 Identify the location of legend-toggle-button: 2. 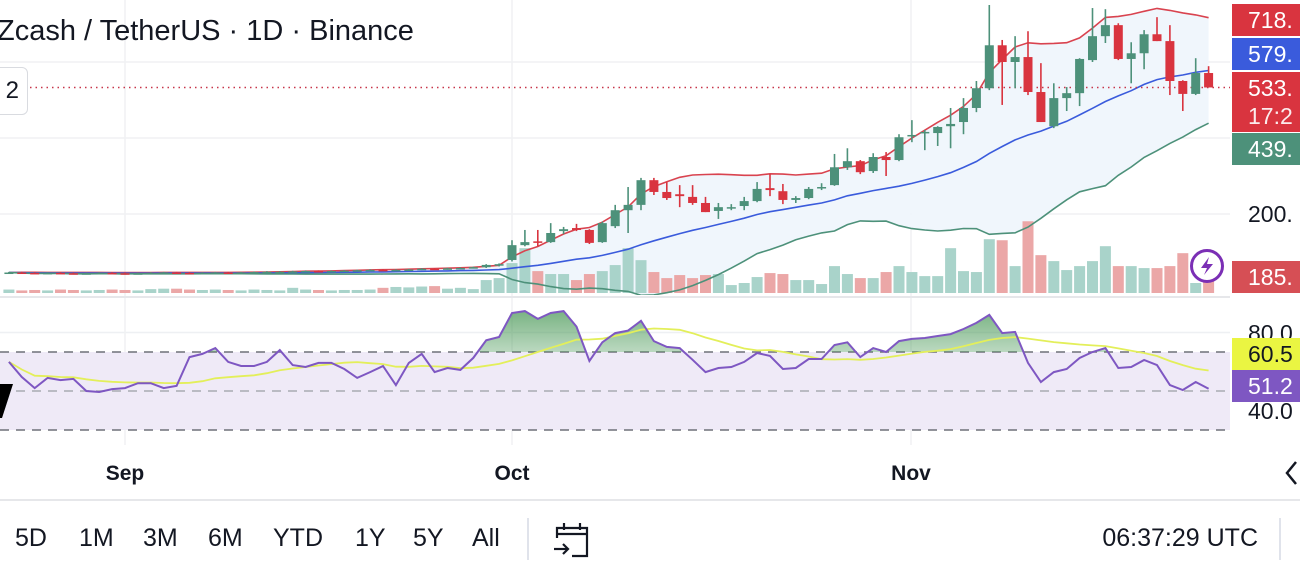
(14, 91).